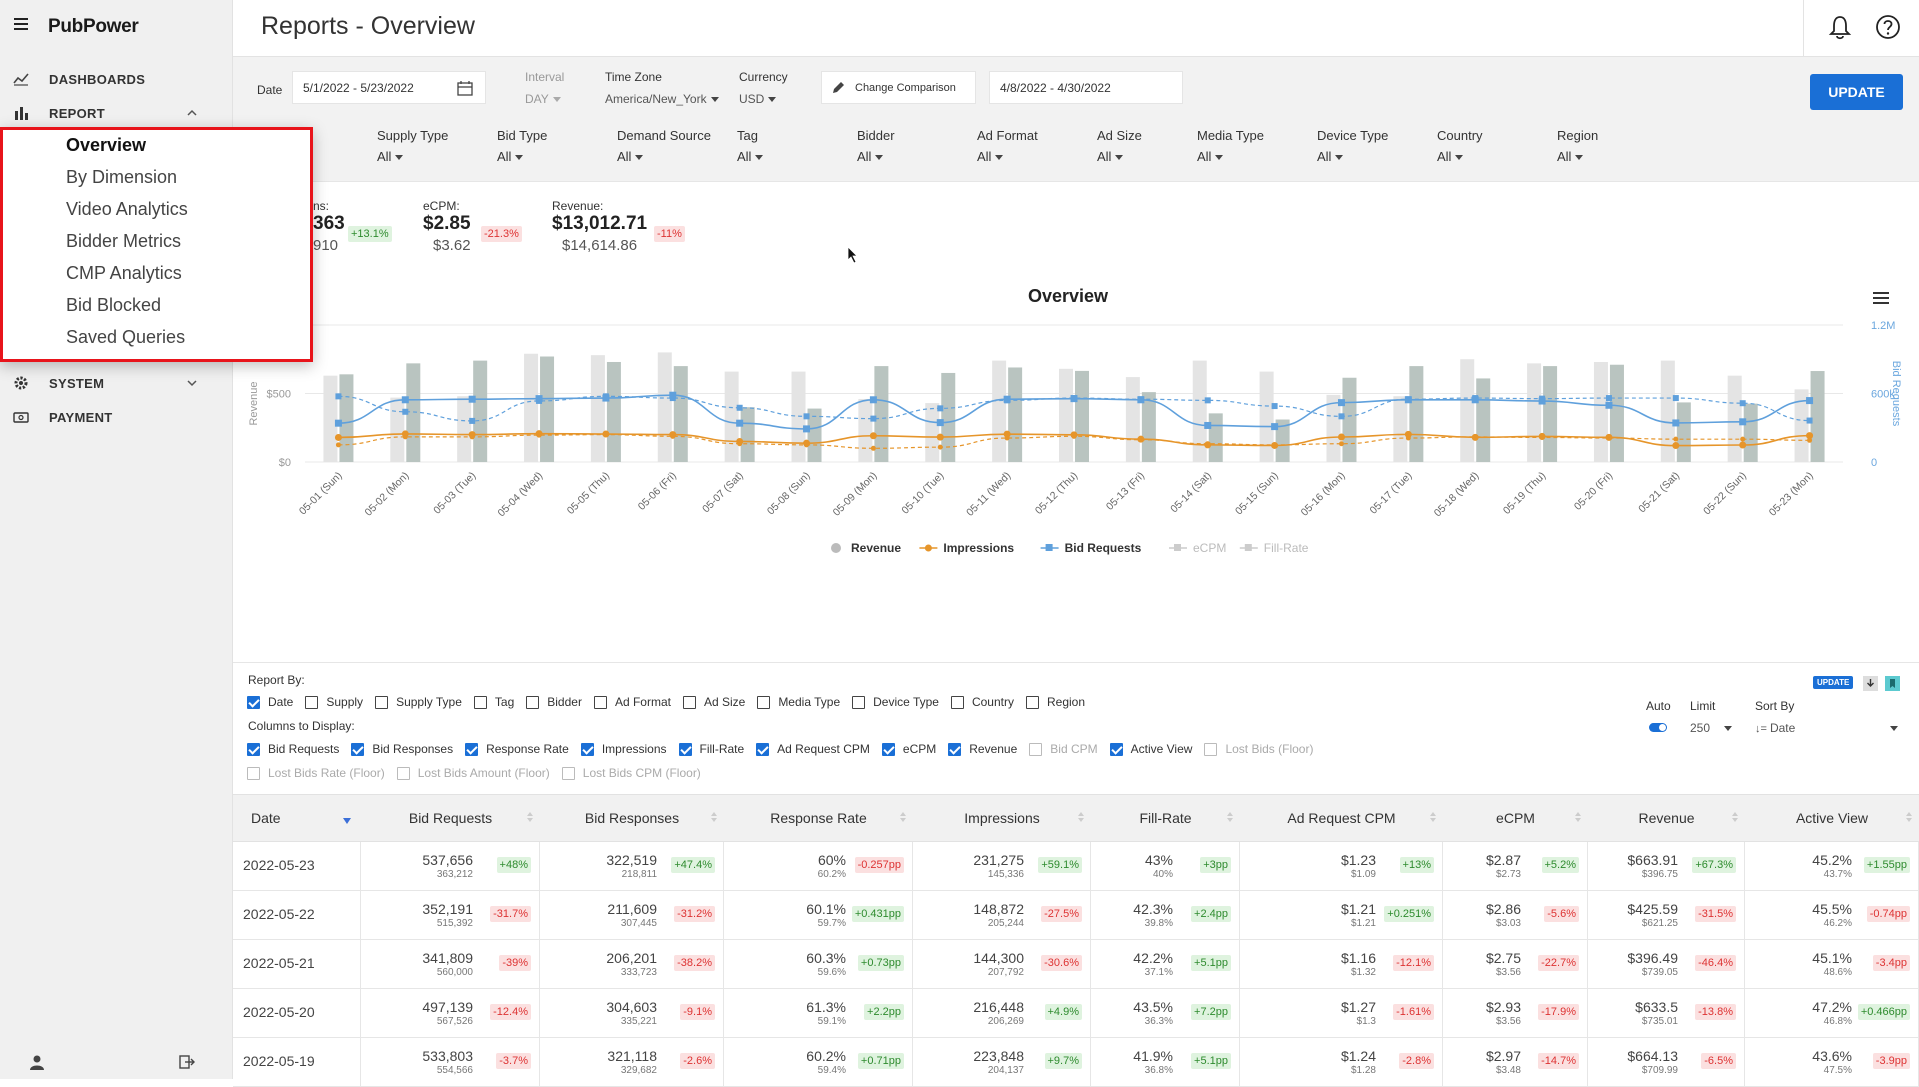  What do you see at coordinates (1892, 683) in the screenshot?
I see `bookmark-icon` at bounding box center [1892, 683].